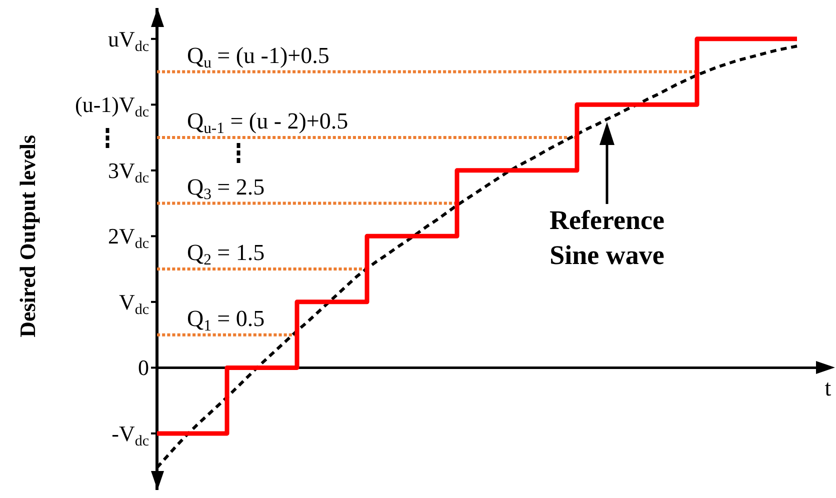 The height and width of the screenshot is (498, 836). Describe the element at coordinates (143, 367) in the screenshot. I see `y-tick-label: 0` at that location.